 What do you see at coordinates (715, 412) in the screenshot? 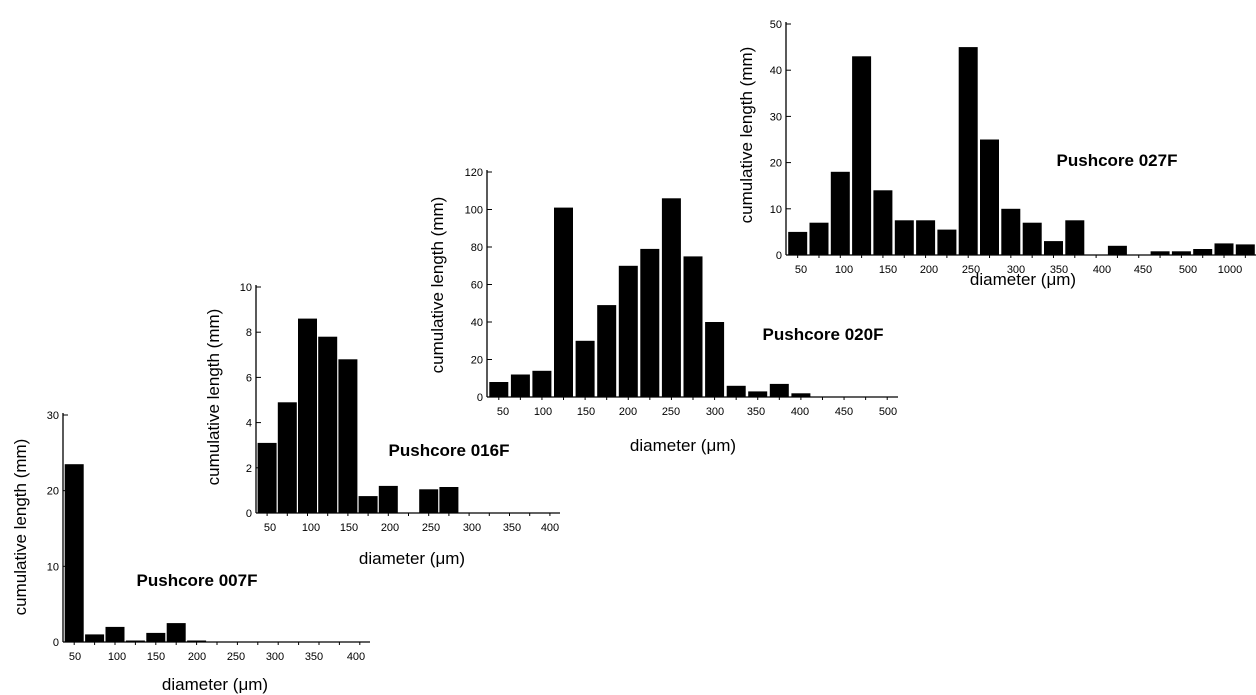
I see `x-tick-label-020f-300: 300` at bounding box center [715, 412].